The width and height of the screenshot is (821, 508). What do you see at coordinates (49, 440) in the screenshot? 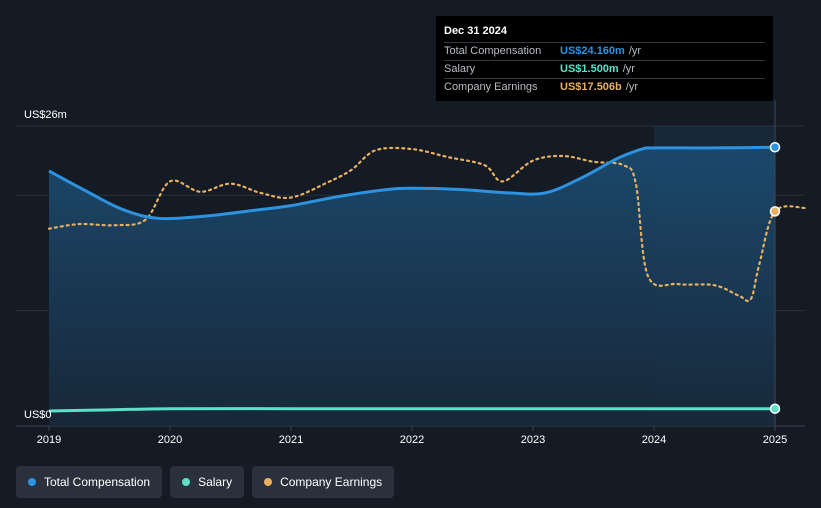
I see `x-tick-label: 2019` at bounding box center [49, 440].